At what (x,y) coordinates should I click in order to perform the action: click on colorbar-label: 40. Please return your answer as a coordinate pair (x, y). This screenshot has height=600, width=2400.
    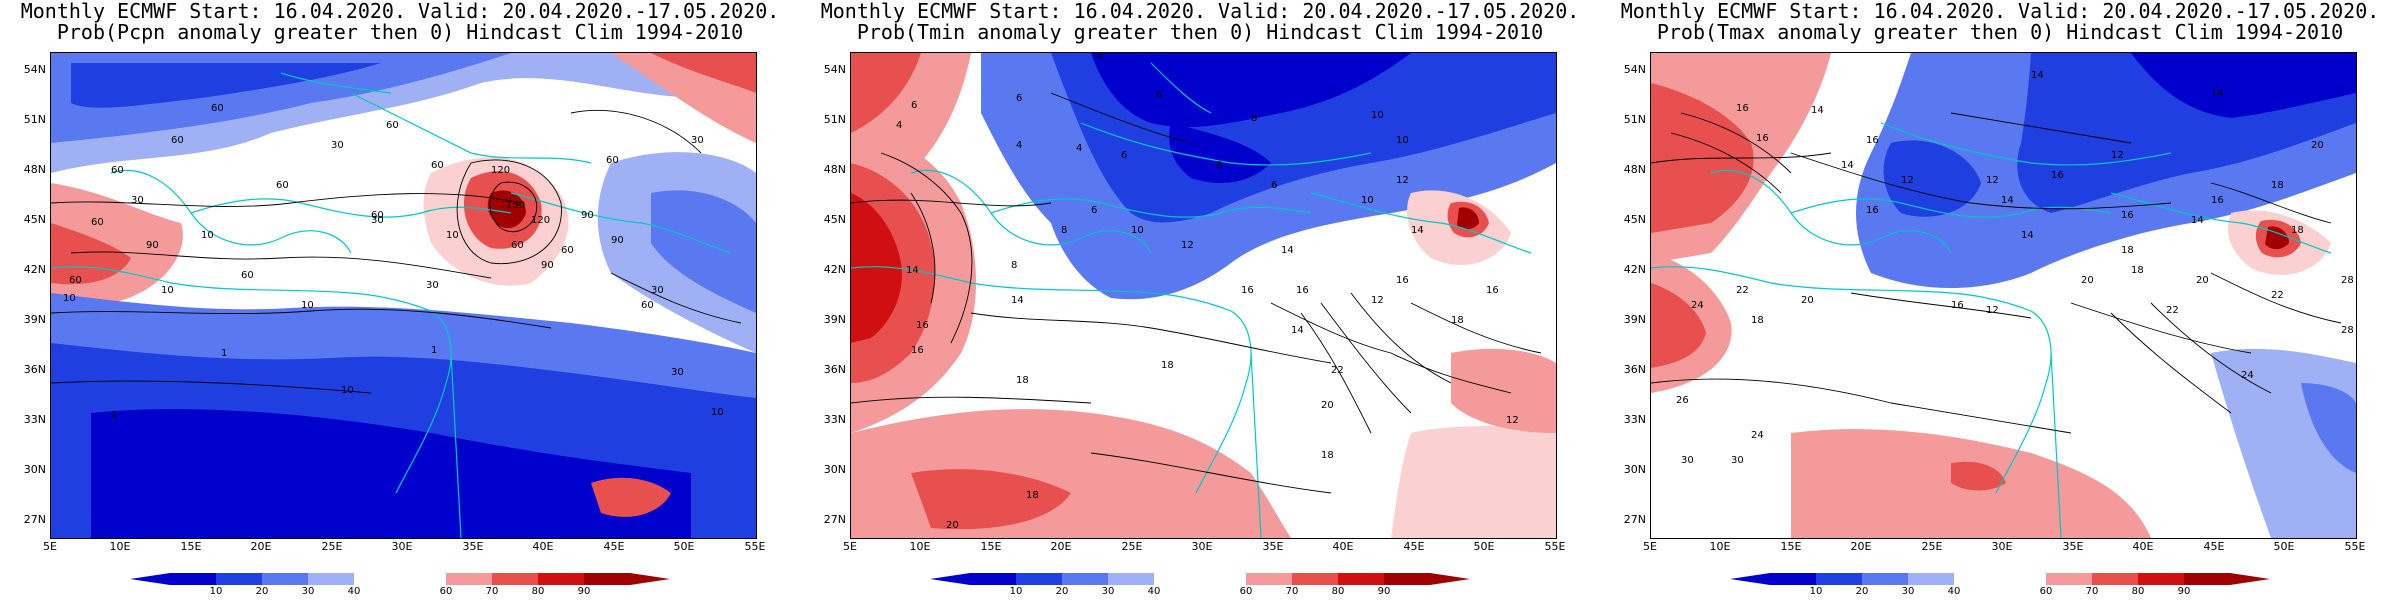
    Looking at the image, I should click on (1154, 591).